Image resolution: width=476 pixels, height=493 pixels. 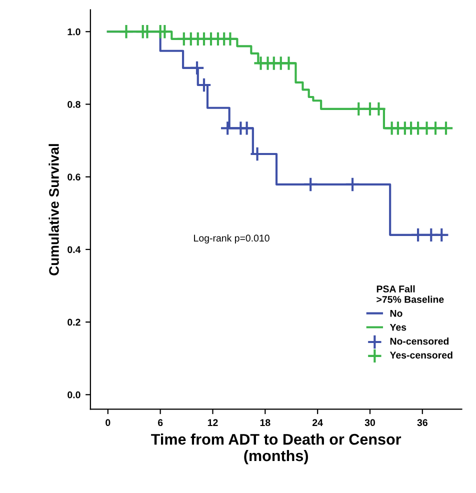 What do you see at coordinates (422, 422) in the screenshot?
I see `x-tick-label: 36` at bounding box center [422, 422].